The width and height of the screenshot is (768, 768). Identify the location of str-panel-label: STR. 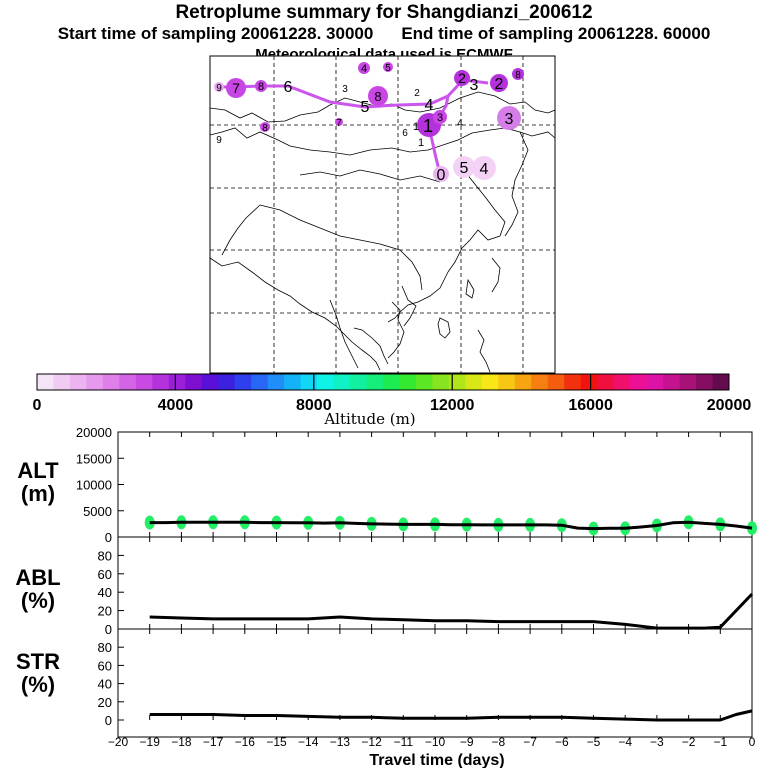
(38, 661).